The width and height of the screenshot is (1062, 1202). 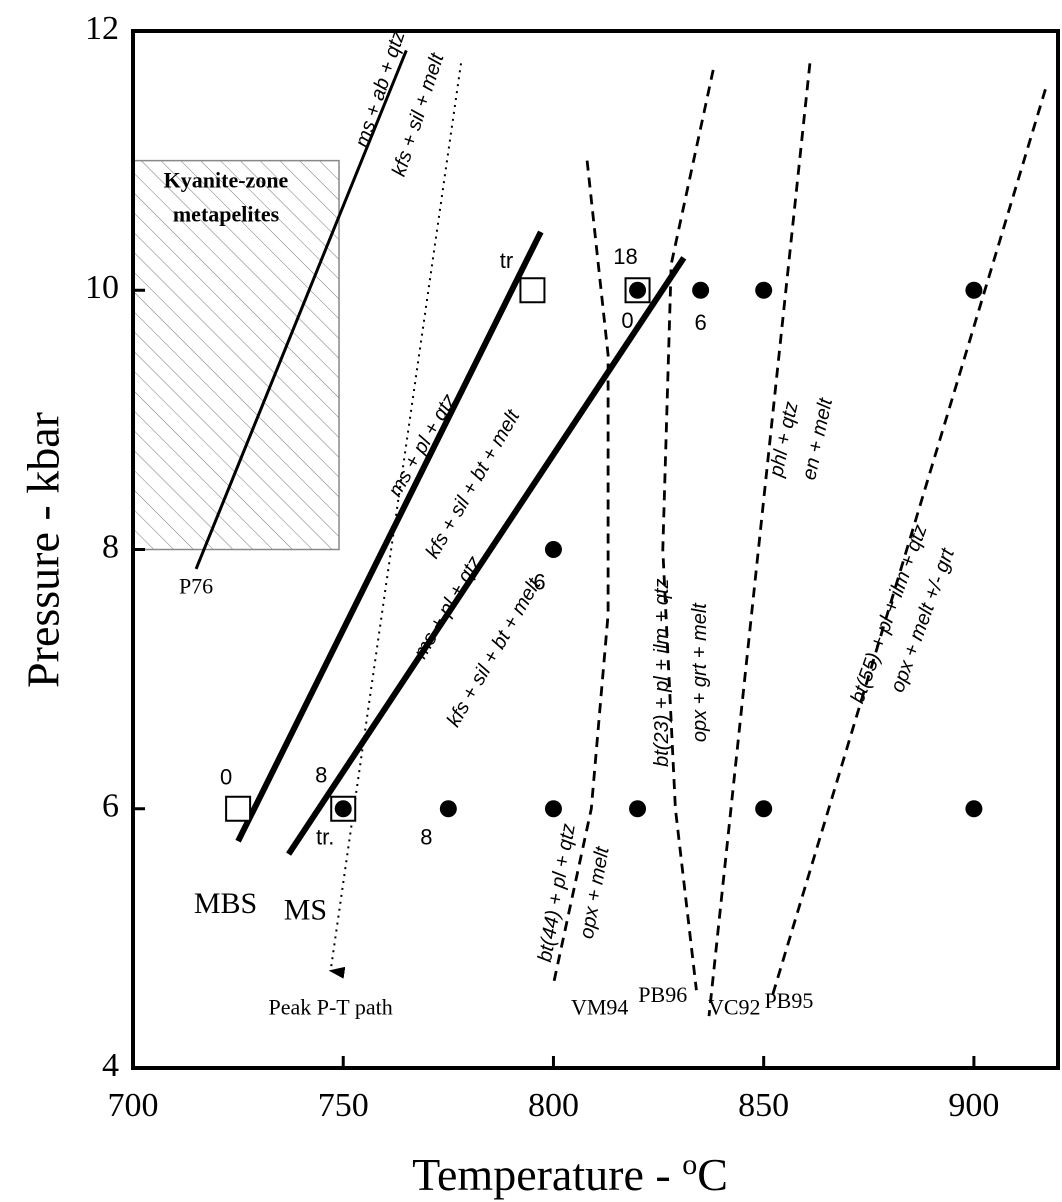 What do you see at coordinates (226, 214) in the screenshot?
I see `kyanite-zone-label: metapelites` at bounding box center [226, 214].